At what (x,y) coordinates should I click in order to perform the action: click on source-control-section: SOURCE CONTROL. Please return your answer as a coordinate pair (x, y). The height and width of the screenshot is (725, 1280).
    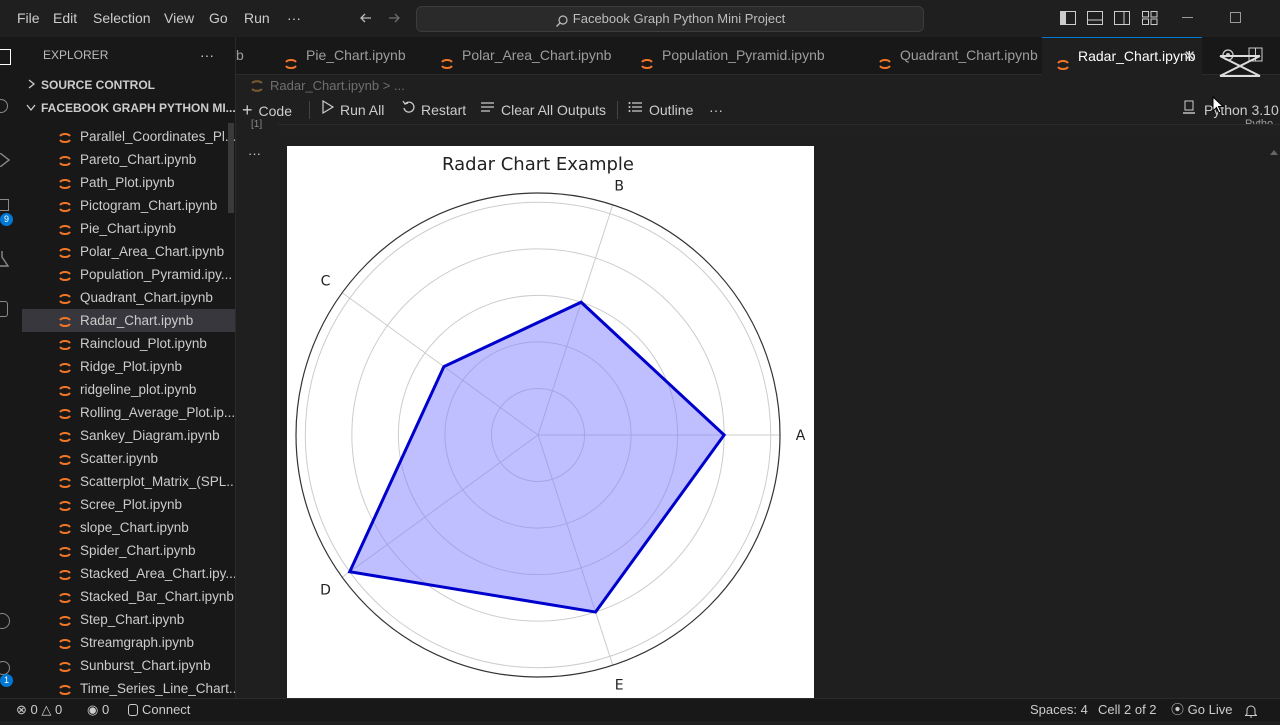
    Looking at the image, I should click on (128, 85).